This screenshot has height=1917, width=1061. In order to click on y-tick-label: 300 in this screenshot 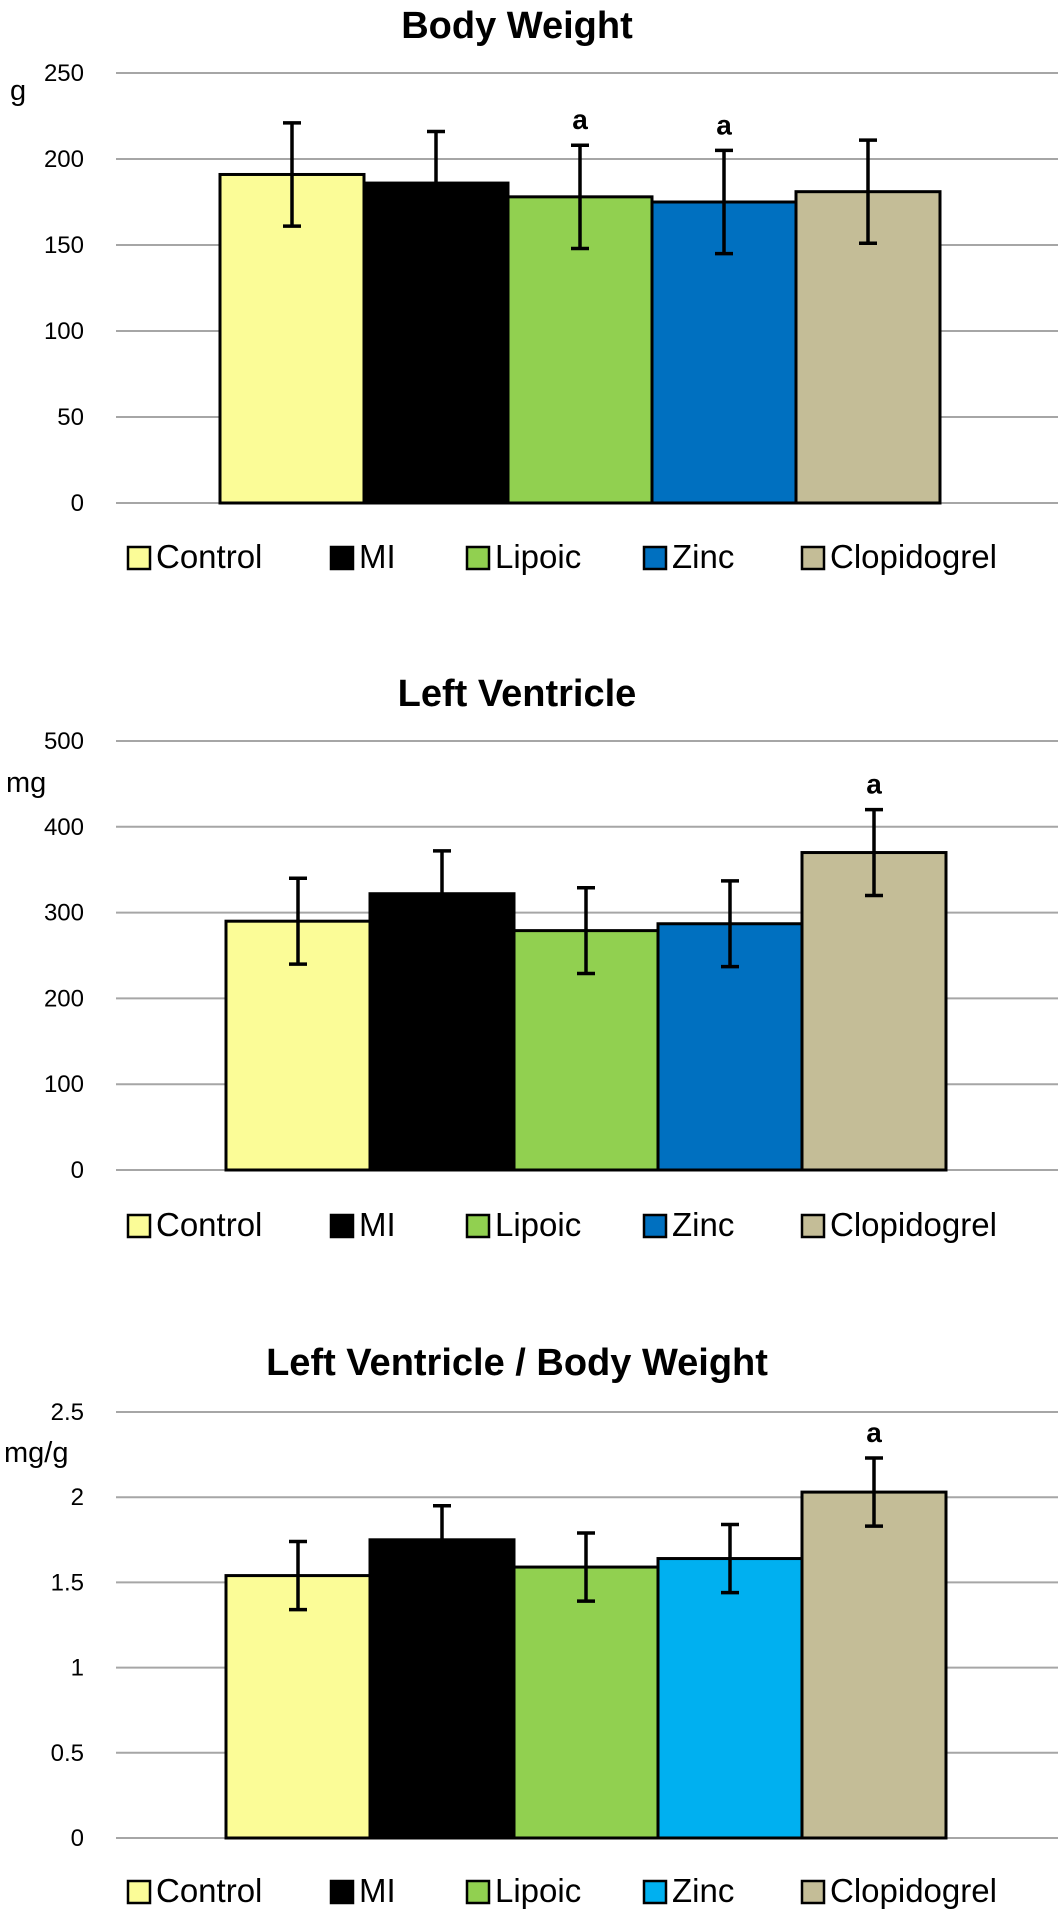, I will do `click(64, 913)`.